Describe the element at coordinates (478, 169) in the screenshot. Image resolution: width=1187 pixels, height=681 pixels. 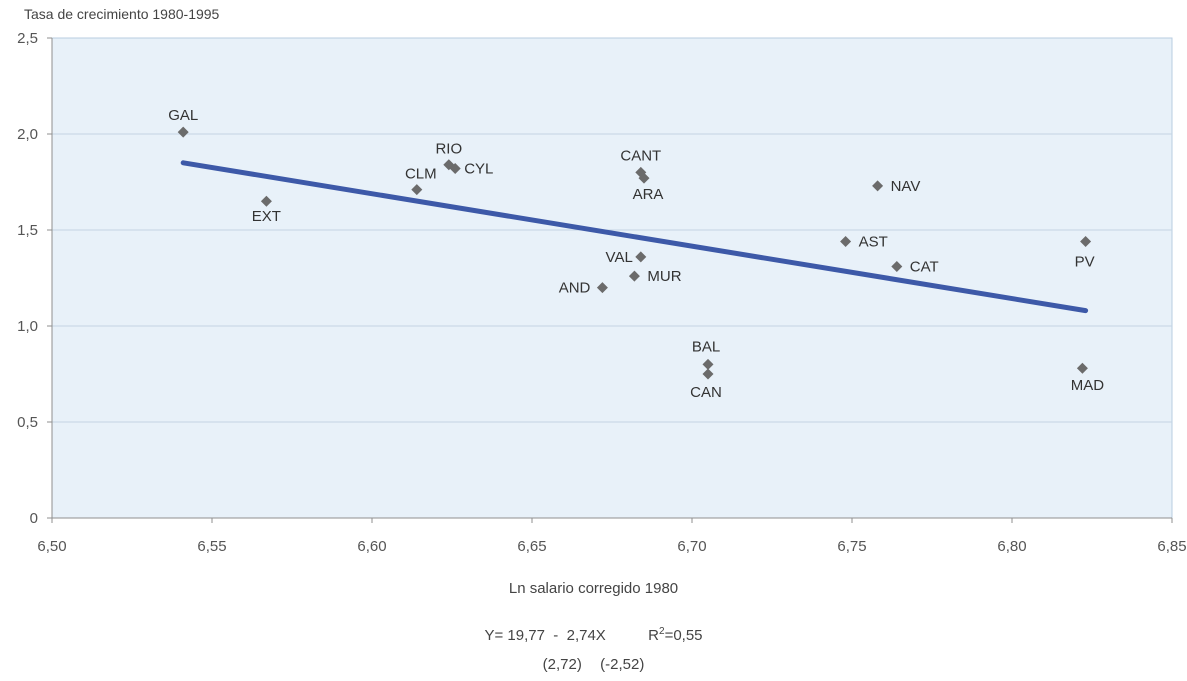
I see `point-label-cyl: CYL` at that location.